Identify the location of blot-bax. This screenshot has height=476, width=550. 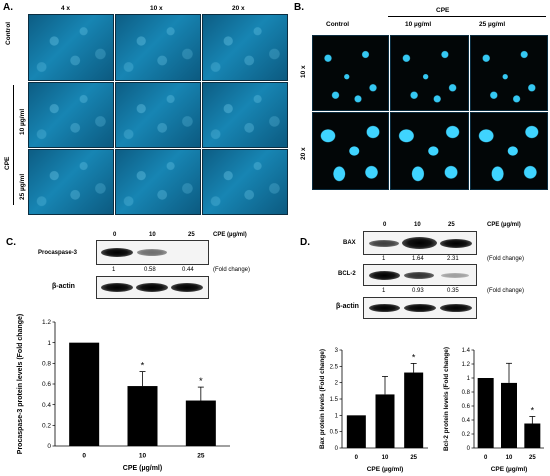
(420, 243).